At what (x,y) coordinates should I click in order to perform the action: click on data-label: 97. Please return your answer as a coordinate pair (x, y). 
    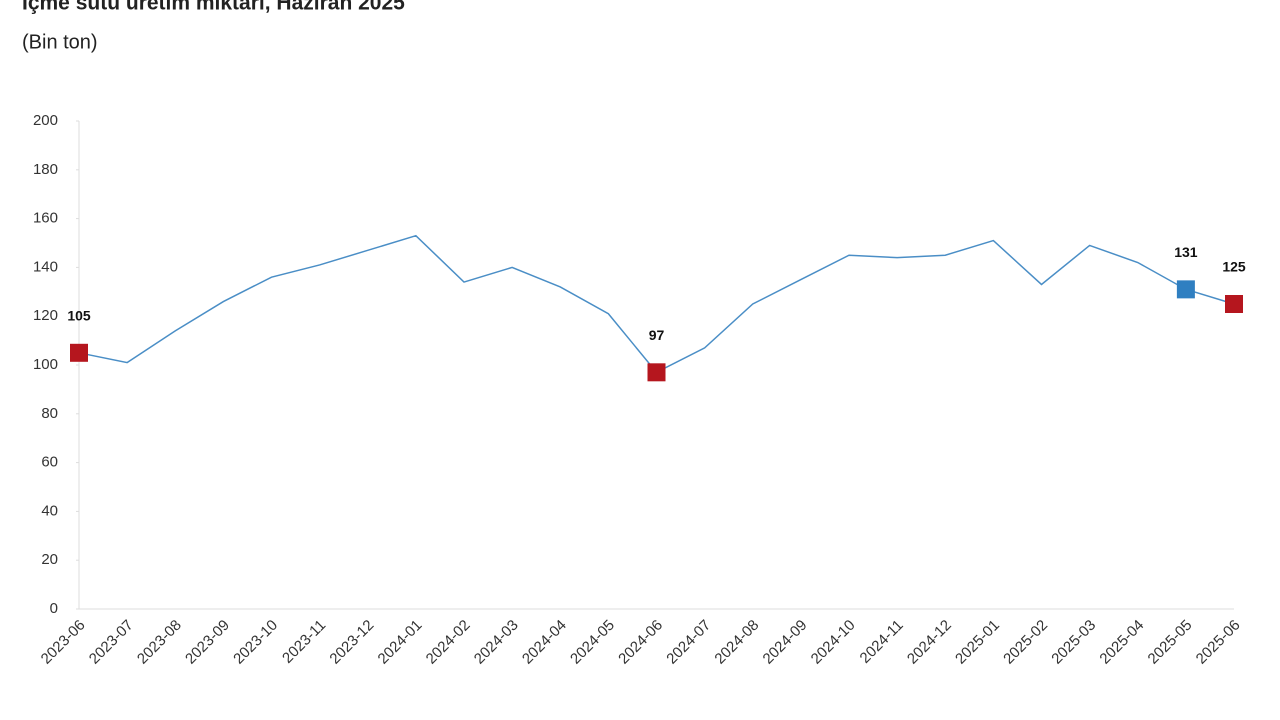
    Looking at the image, I should click on (657, 335).